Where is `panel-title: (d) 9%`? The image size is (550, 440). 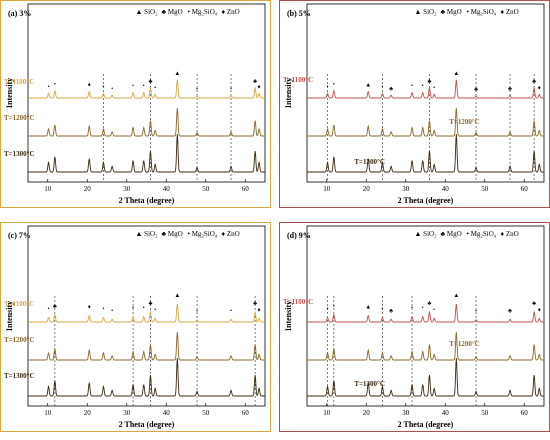 panel-title: (d) 9% is located at coordinates (299, 235).